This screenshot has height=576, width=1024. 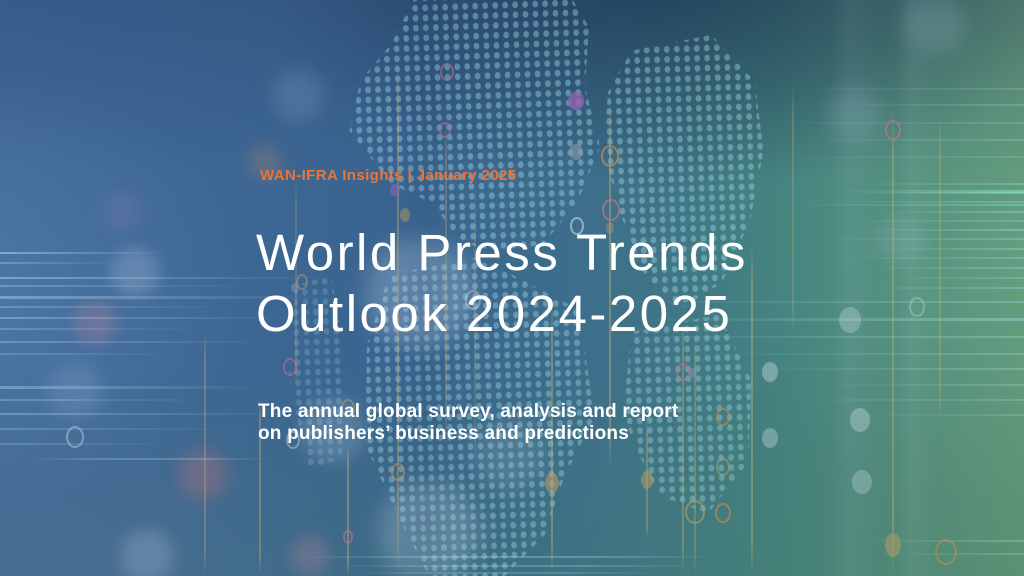 I want to click on subtitle-line-2: on publishers’ business and predictions, so click(x=443, y=433).